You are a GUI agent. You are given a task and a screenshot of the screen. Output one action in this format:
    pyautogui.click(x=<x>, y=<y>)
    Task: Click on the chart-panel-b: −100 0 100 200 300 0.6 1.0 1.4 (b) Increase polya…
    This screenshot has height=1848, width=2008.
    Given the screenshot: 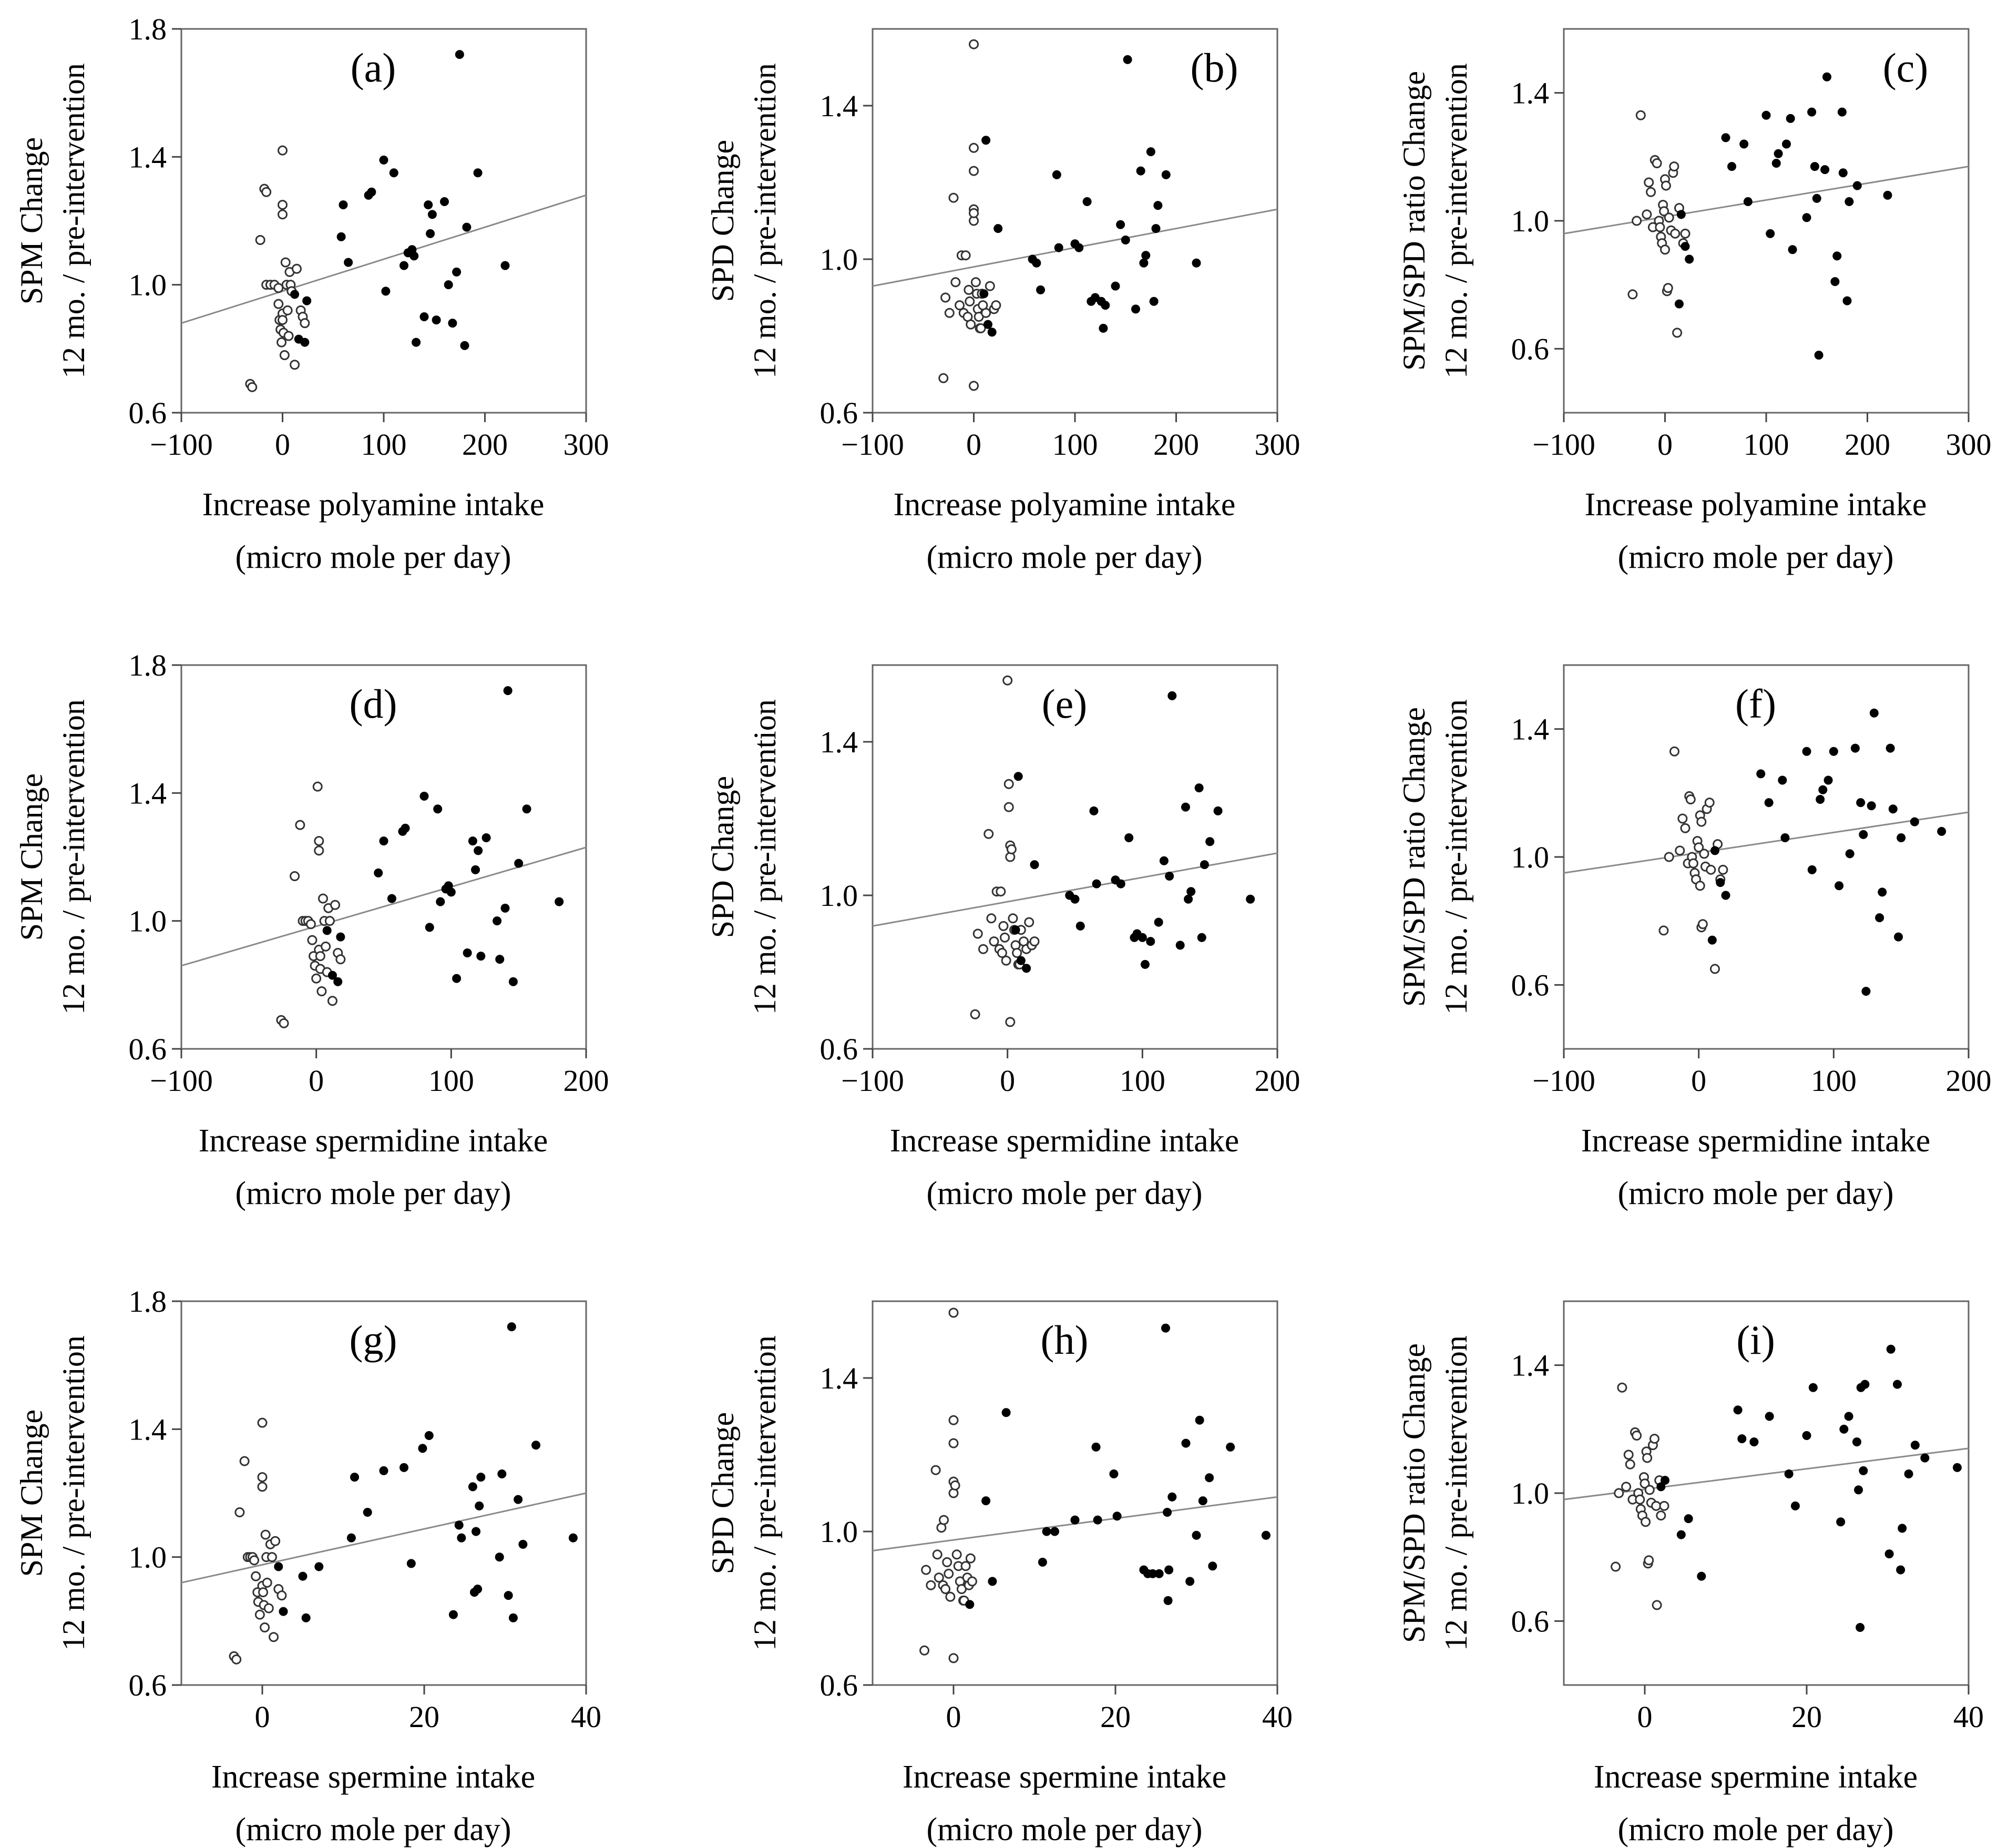 What is the action you would take?
    pyautogui.click(x=1003, y=301)
    